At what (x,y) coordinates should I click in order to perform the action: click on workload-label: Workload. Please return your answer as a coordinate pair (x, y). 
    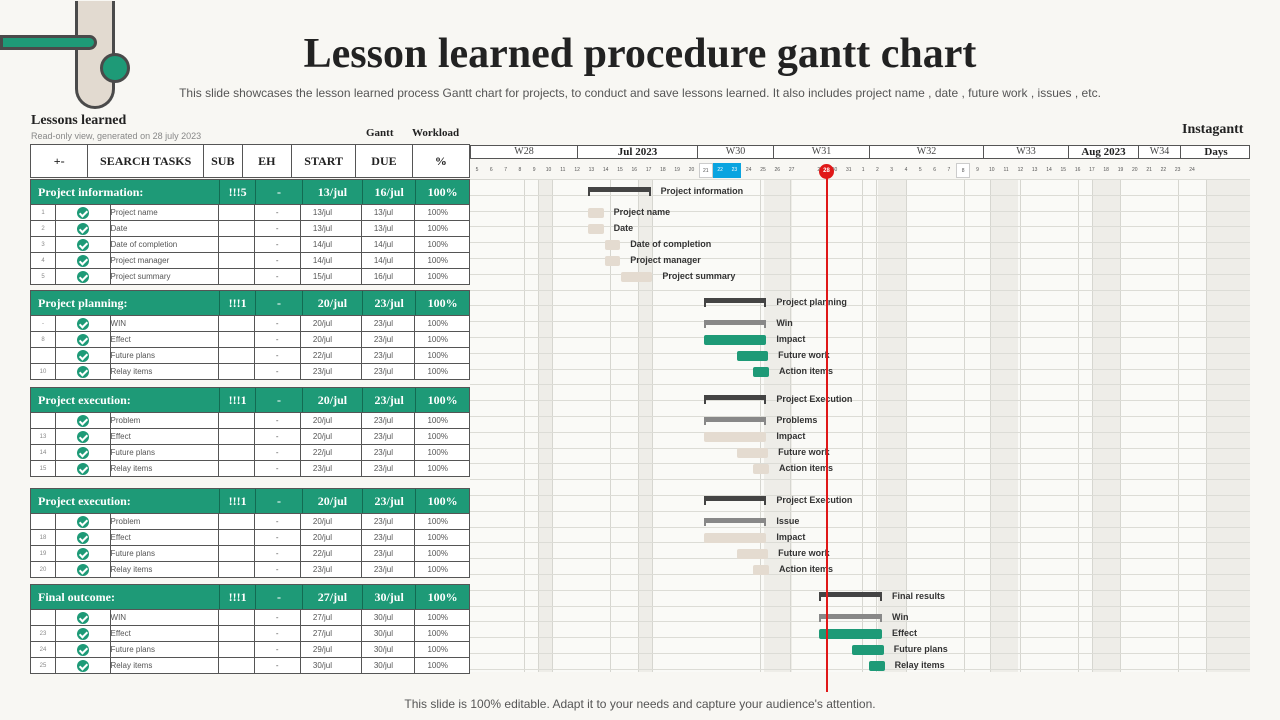
    Looking at the image, I should click on (436, 133).